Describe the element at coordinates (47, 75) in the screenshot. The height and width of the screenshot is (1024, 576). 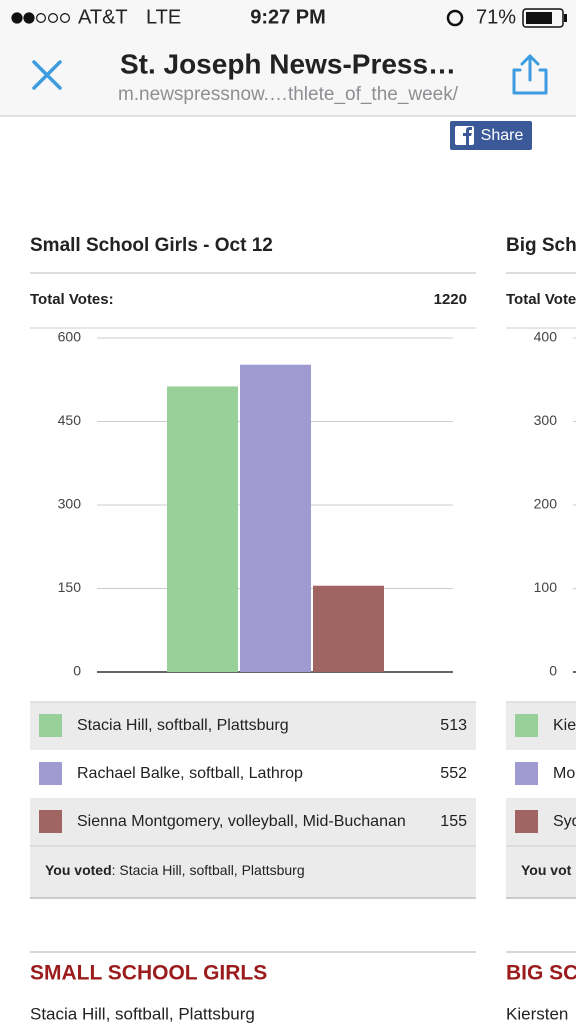
I see `close-button` at that location.